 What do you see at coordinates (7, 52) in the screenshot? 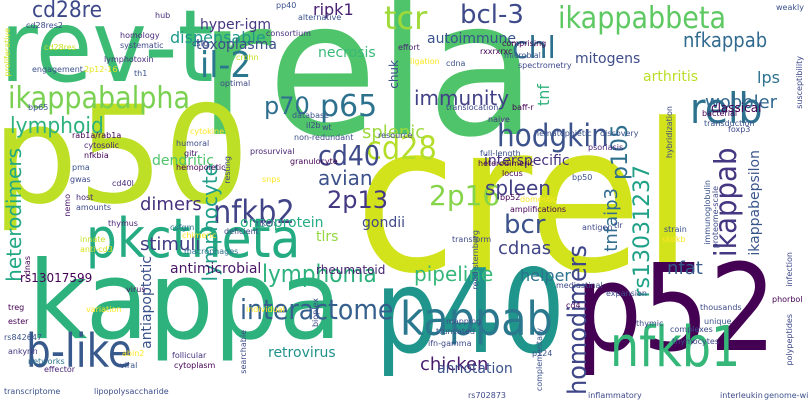
I see `cloud-word: proliferative` at bounding box center [7, 52].